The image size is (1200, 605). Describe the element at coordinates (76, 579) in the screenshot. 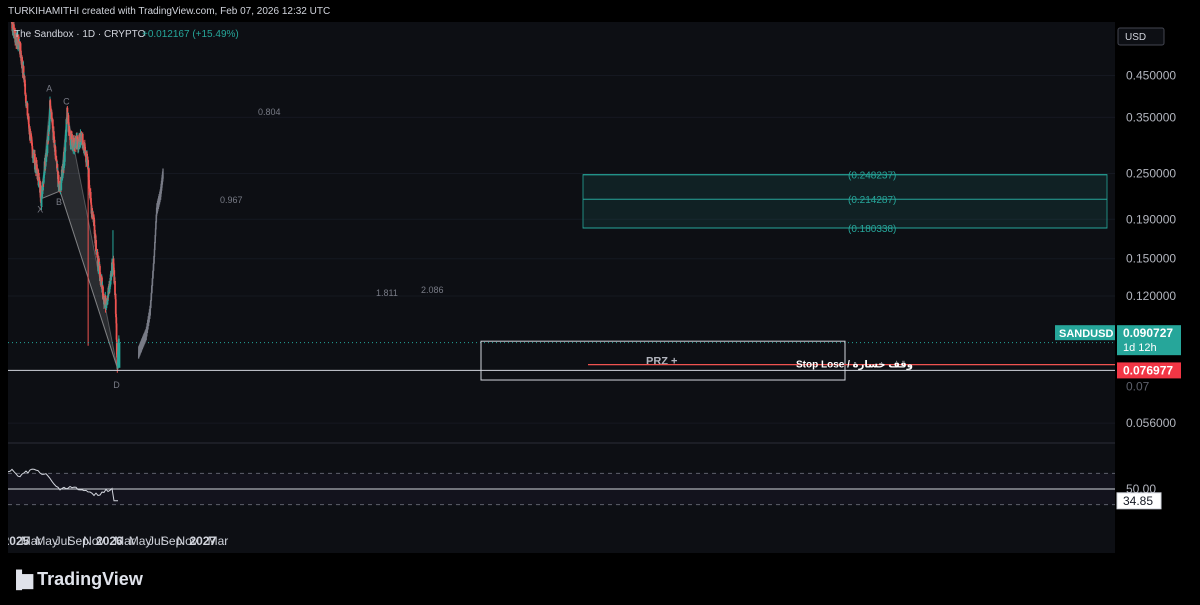

I see `tradingview-logo: ▐▆ TradingView` at that location.